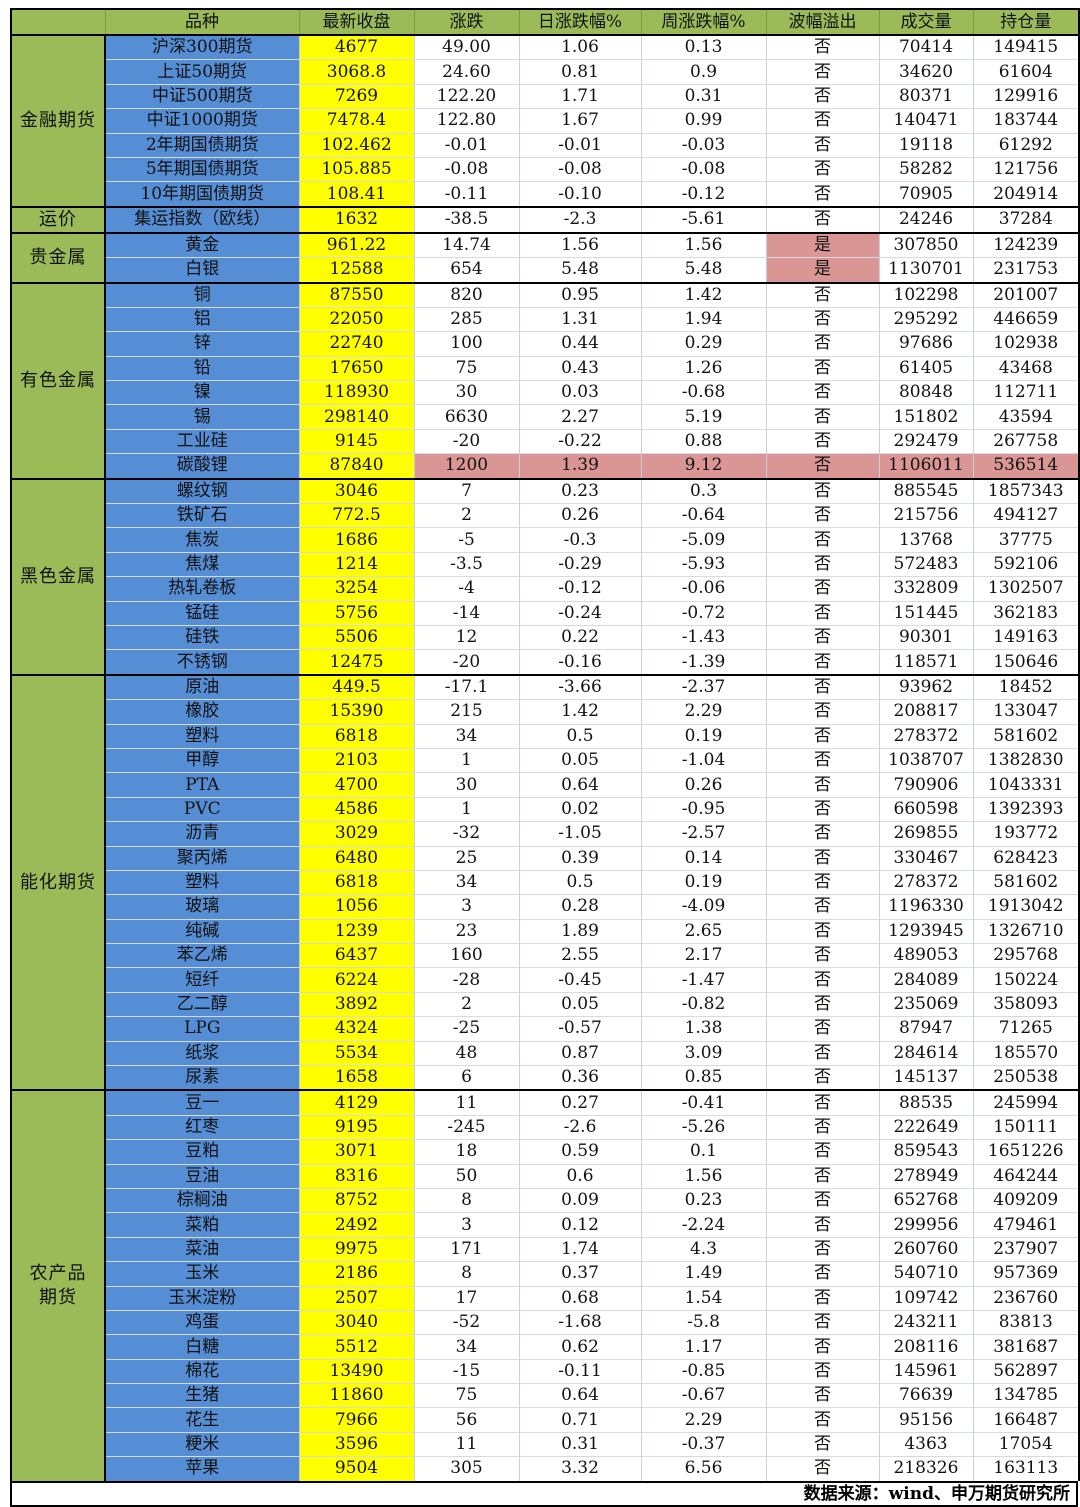  I want to click on variety-cell: 锌, so click(201, 344).